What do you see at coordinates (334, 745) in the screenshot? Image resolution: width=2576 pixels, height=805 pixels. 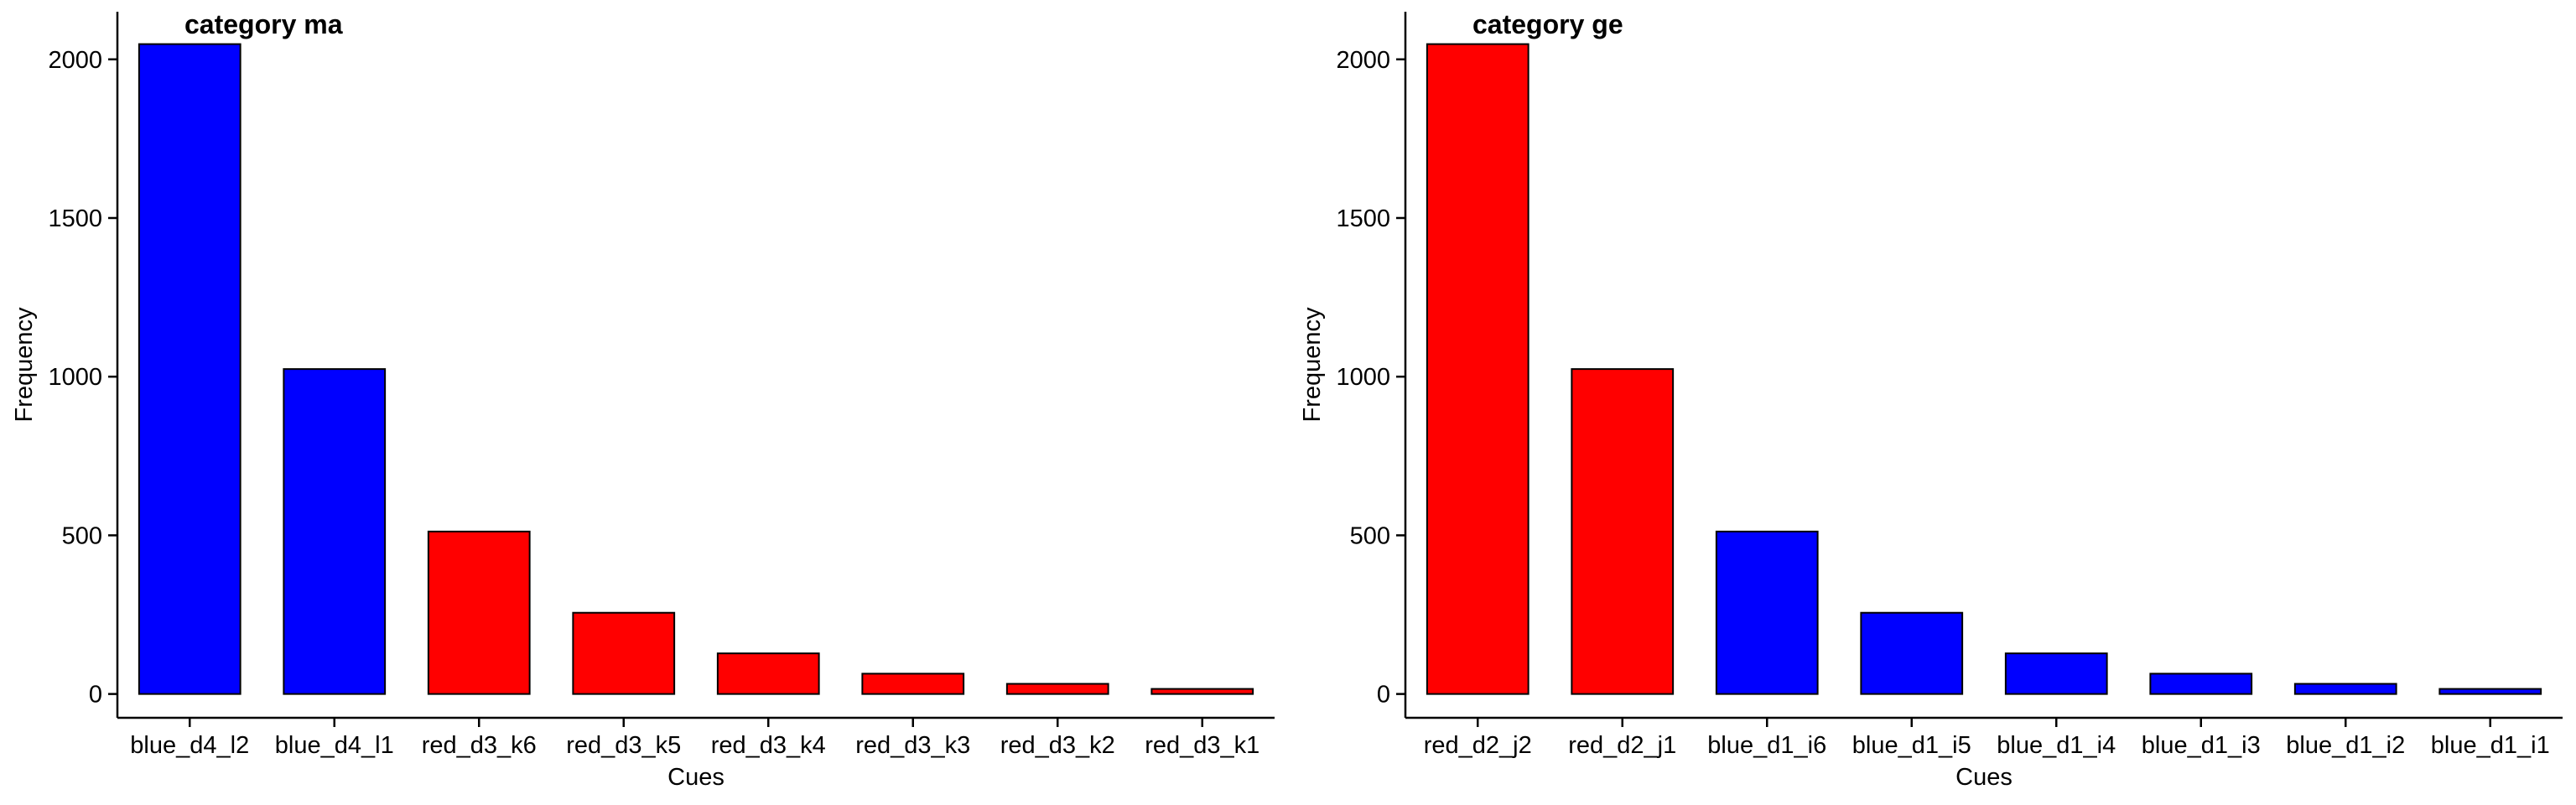 I see `x-tick-label: blue_d4_l1` at bounding box center [334, 745].